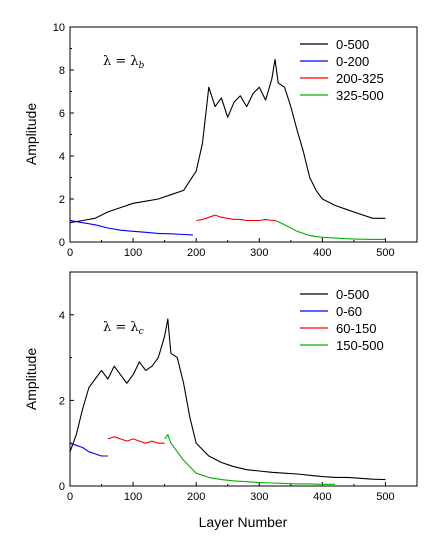 The image size is (436, 545). Describe the element at coordinates (31, 134) in the screenshot. I see `ylabel-top: Amplitude` at that location.